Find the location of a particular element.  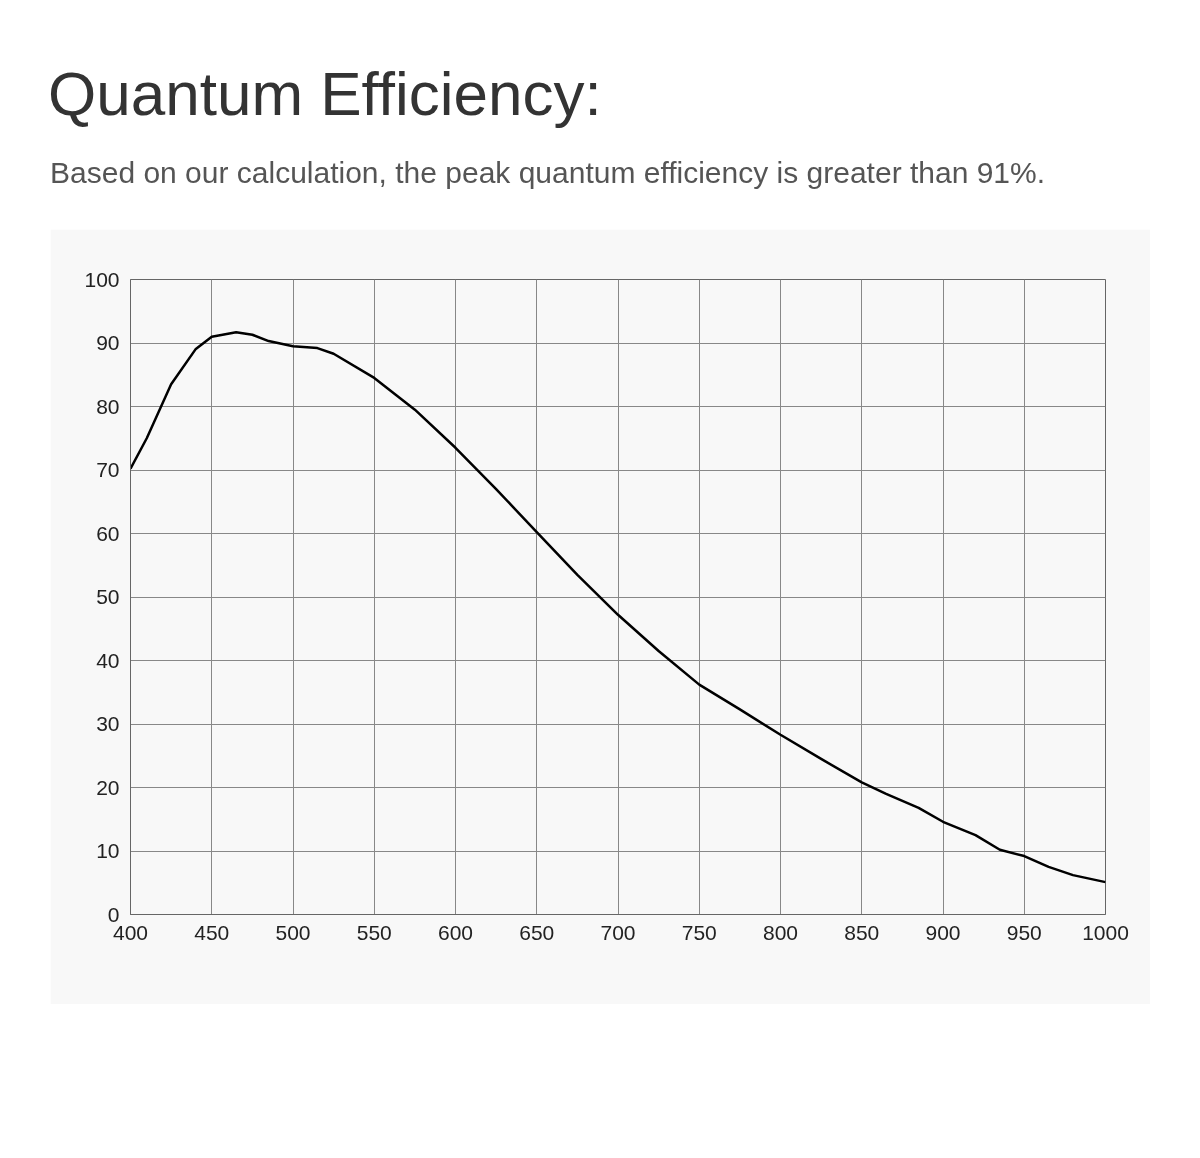

y-tick-label: 70 is located at coordinates (108, 470).